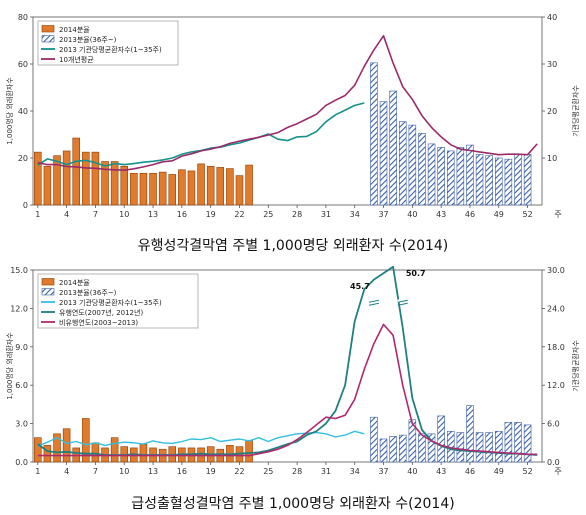  What do you see at coordinates (268, 471) in the screenshot?
I see `c2-xtick-label: 25` at bounding box center [268, 471].